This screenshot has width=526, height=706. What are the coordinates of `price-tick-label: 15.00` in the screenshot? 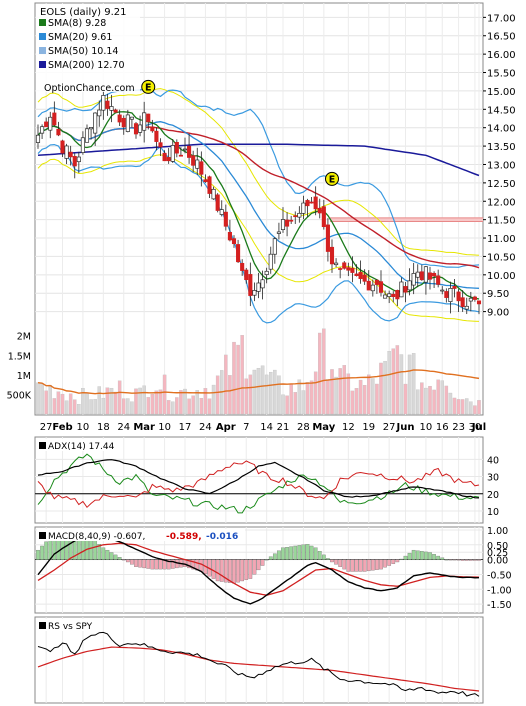 It's located at (501, 92).